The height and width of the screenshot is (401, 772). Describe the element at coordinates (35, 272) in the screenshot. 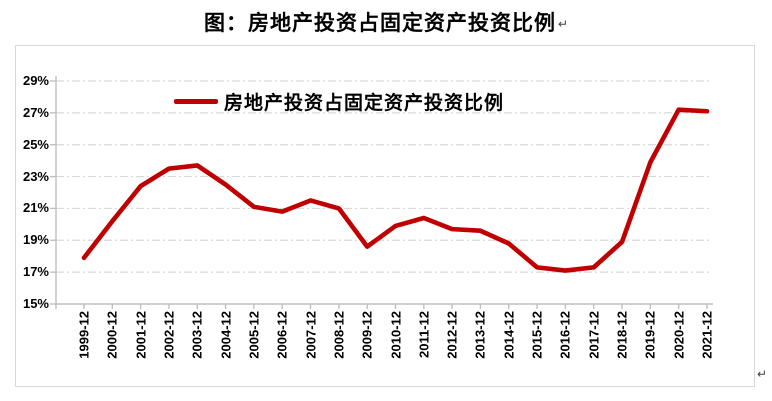

I see `y-axis-tick-label: 17%` at that location.